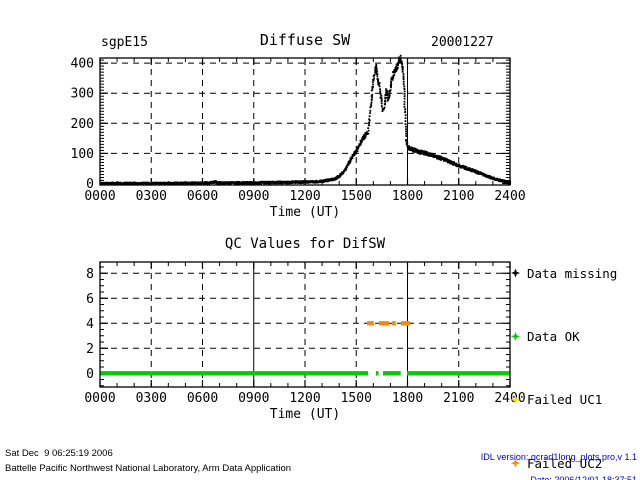 Image resolution: width=640 pixels, height=480 pixels. Describe the element at coordinates (305, 212) in the screenshot. I see `top-chart-xlabel: Time (UT)` at that location.